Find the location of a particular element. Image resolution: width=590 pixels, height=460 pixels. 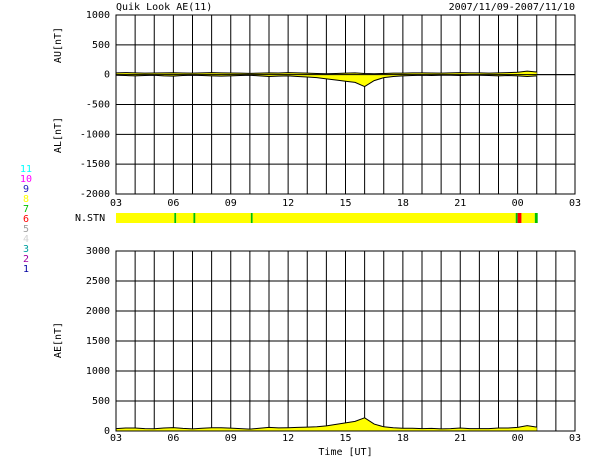

station-legend: 9 is located at coordinates (26, 189).